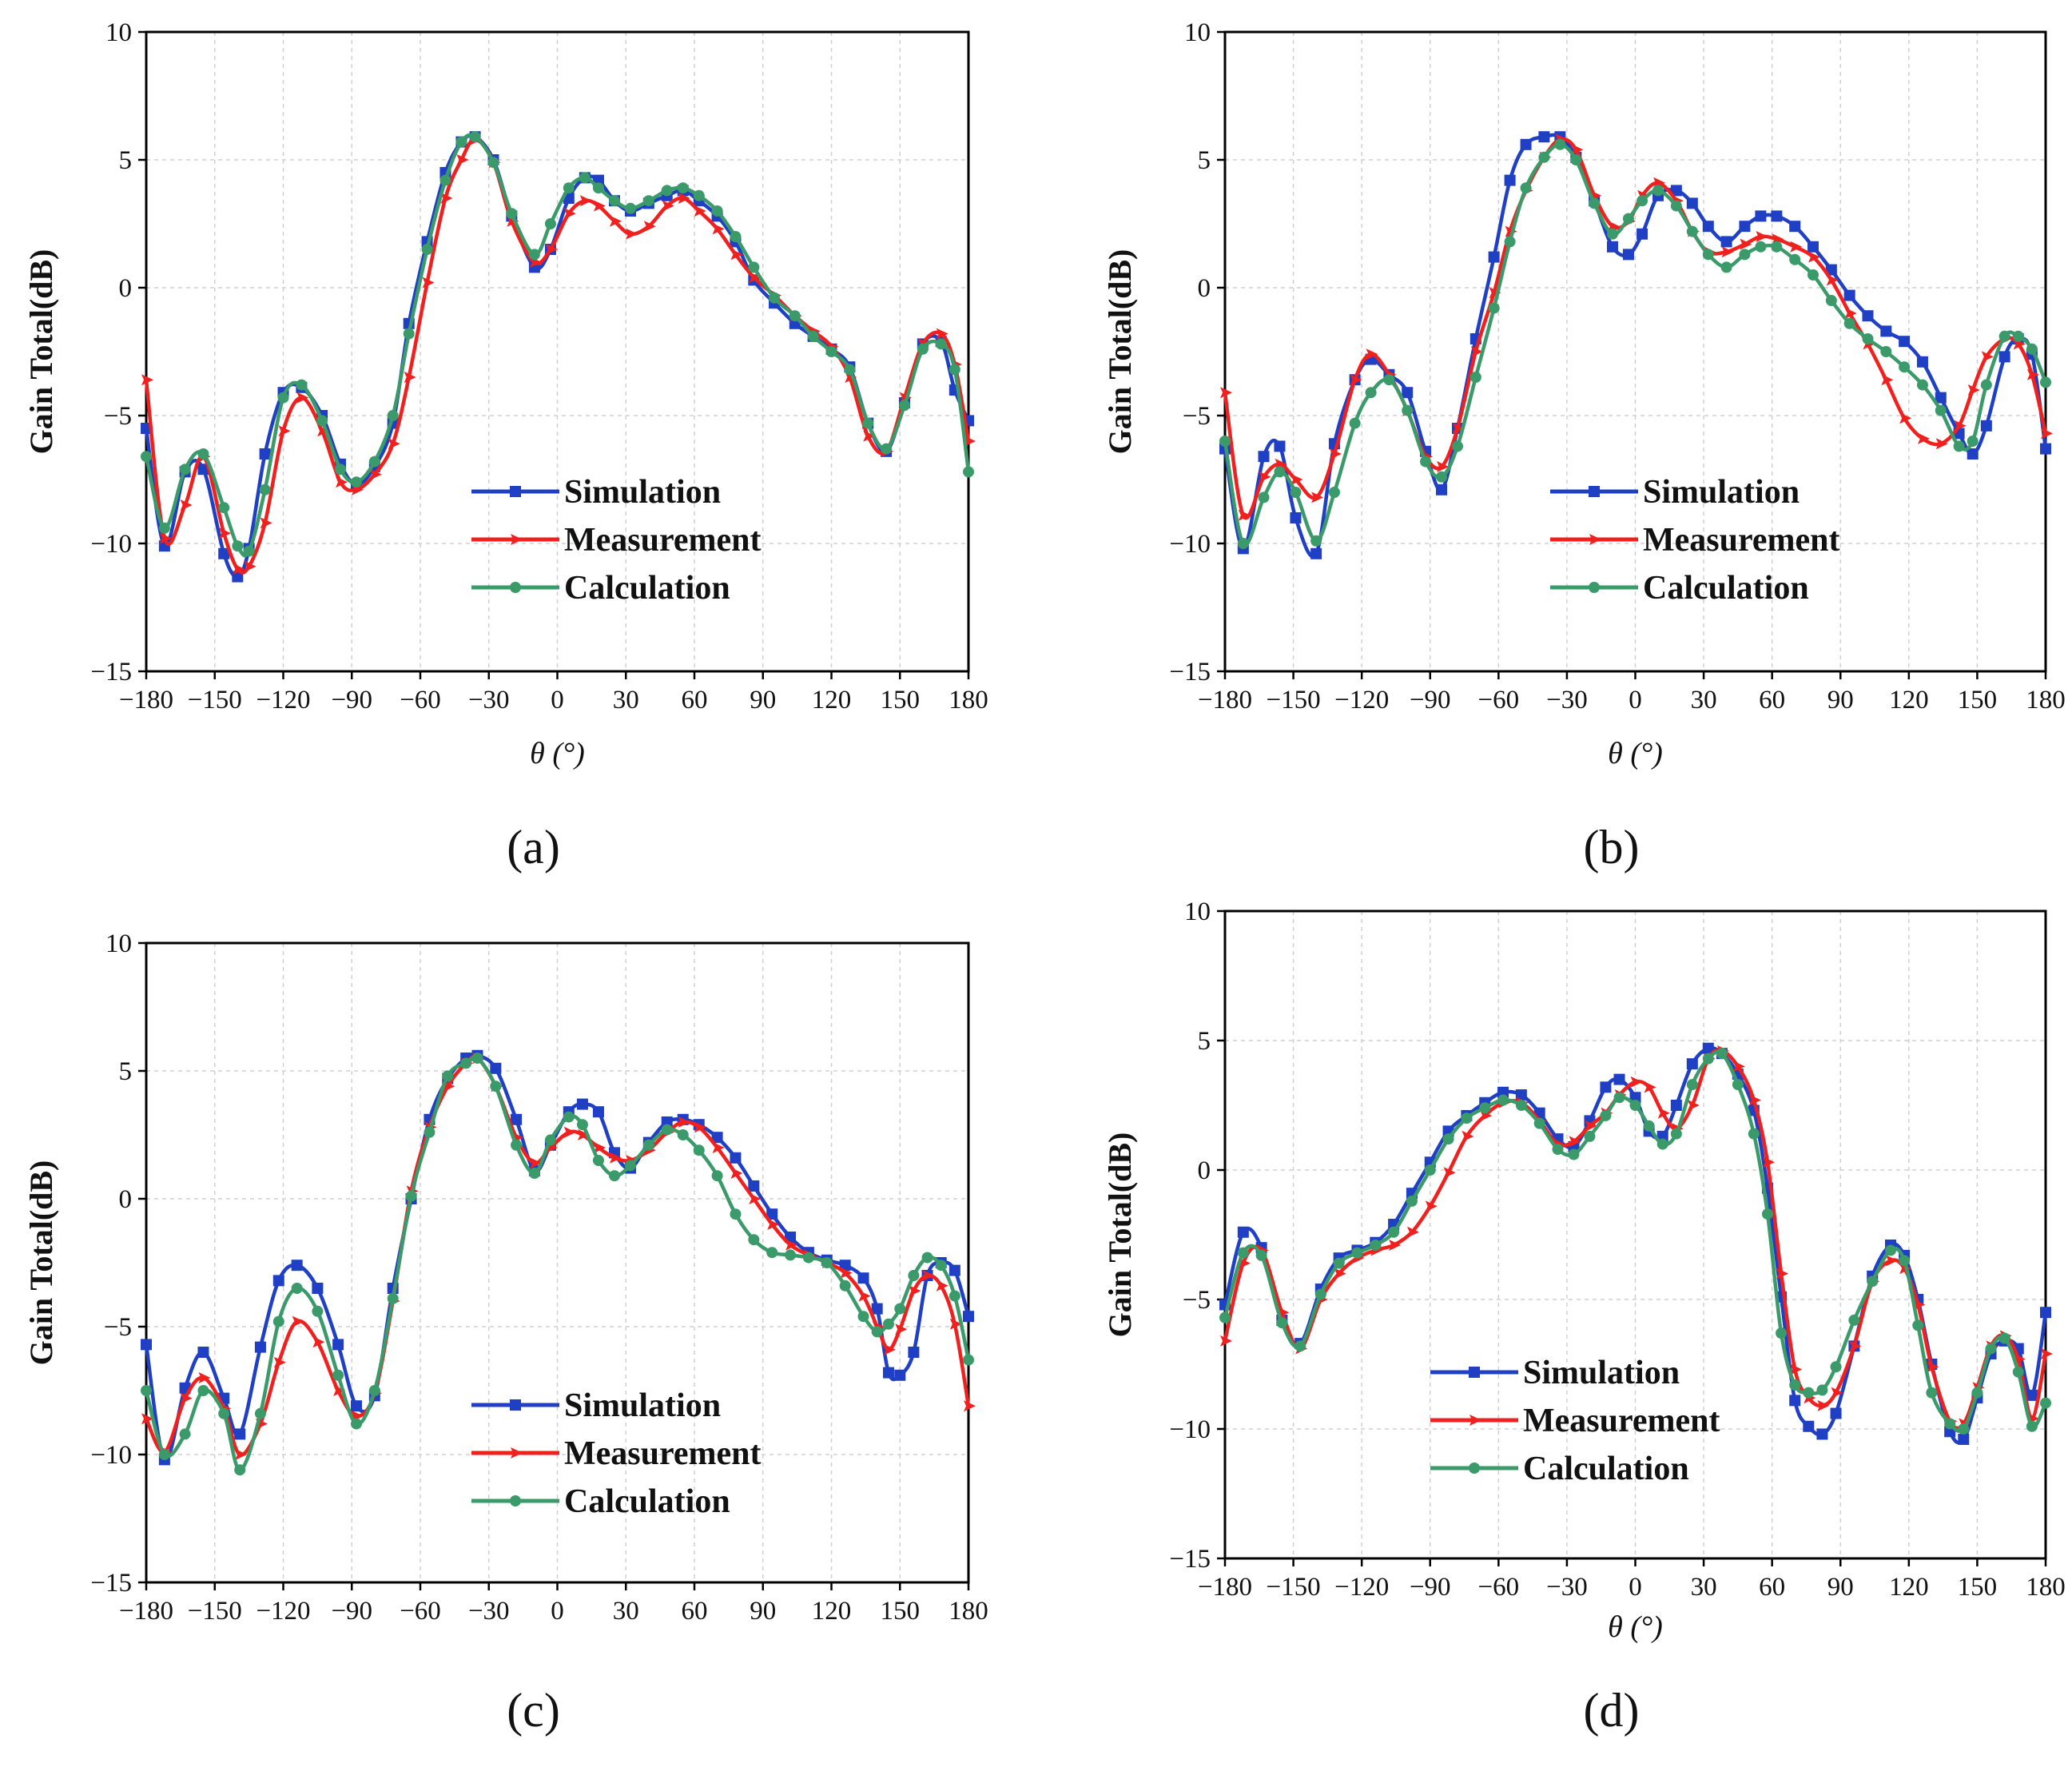 The height and width of the screenshot is (1775, 2072). Describe the element at coordinates (126, 1071) in the screenshot. I see `y-tick-label: 5` at that location.